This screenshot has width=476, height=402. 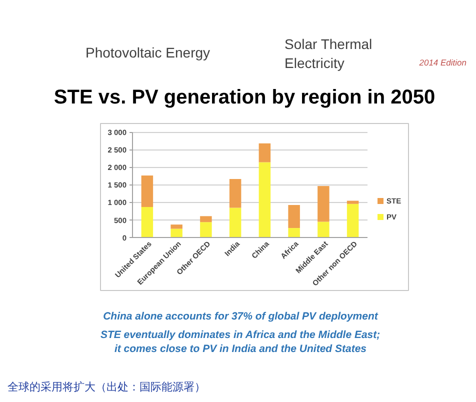 What do you see at coordinates (148, 52) in the screenshot?
I see `text: Photovoltaic Energy` at bounding box center [148, 52].